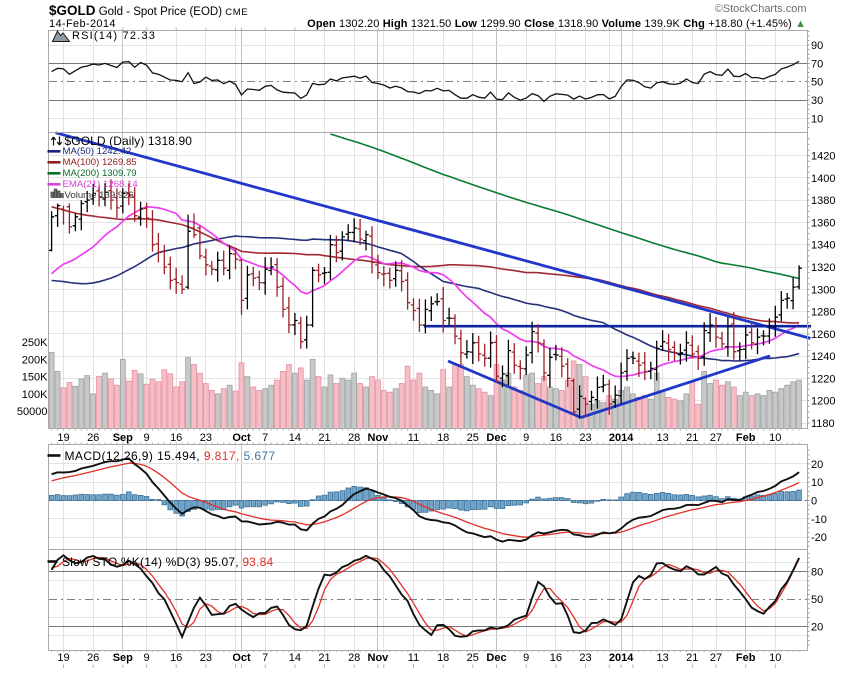  Describe the element at coordinates (823, 424) in the screenshot. I see `svg-text: 1180` at that location.